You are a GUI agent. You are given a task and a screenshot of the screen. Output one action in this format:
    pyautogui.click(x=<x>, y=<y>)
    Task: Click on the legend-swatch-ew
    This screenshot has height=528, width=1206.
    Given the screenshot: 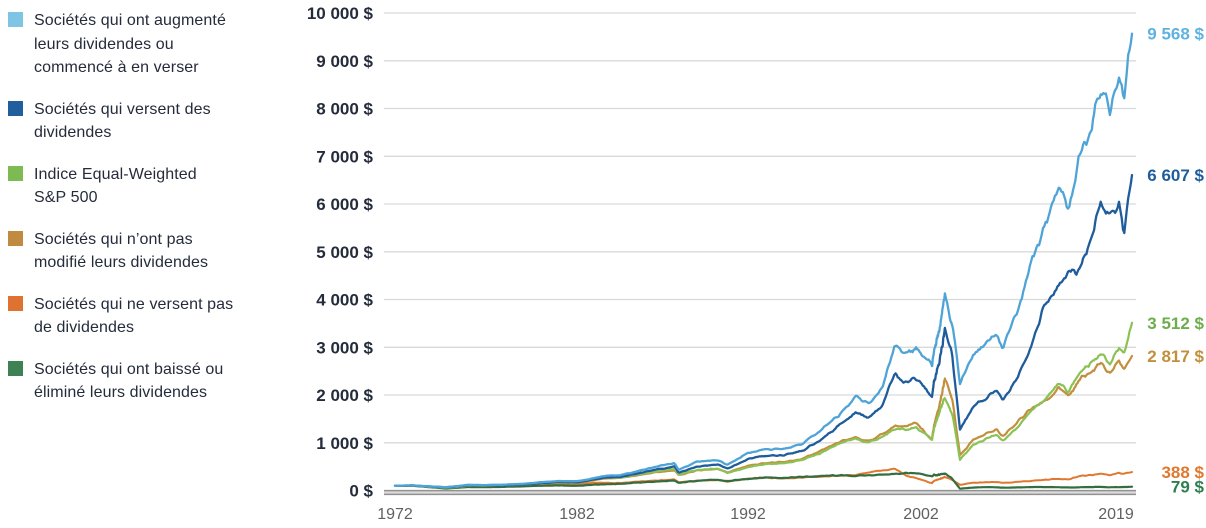 What is the action you would take?
    pyautogui.click(x=15, y=173)
    